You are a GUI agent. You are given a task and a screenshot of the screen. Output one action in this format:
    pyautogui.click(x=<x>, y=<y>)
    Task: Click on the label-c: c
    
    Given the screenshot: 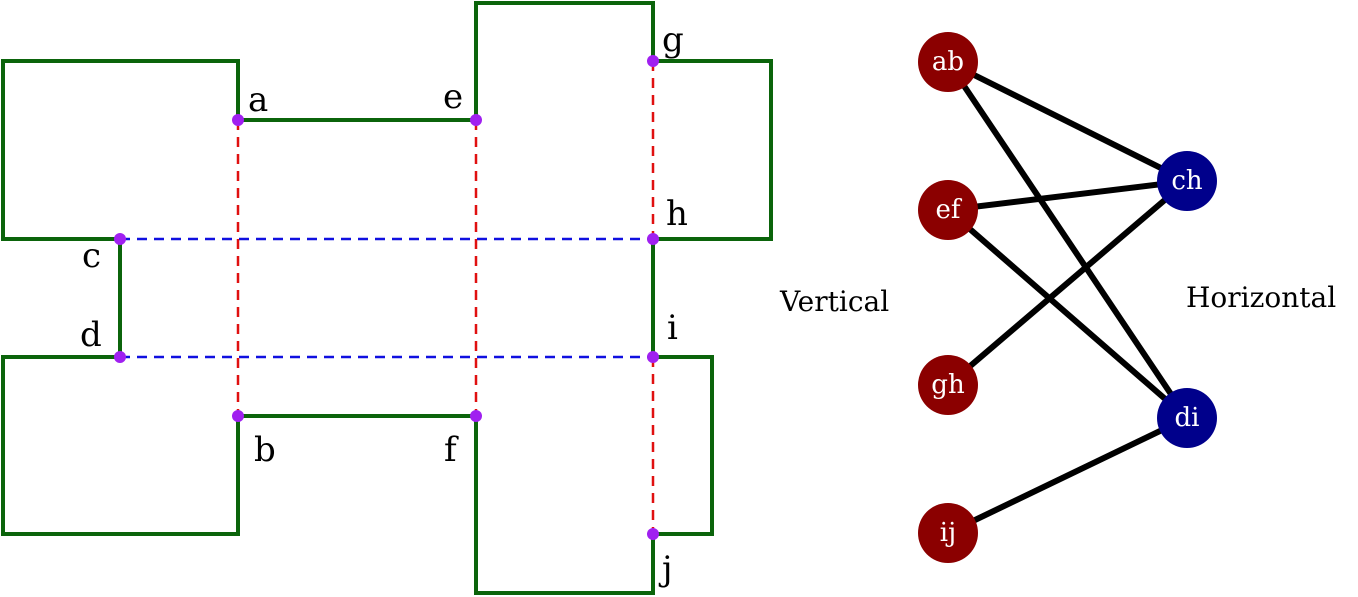 What is the action you would take?
    pyautogui.click(x=91, y=256)
    